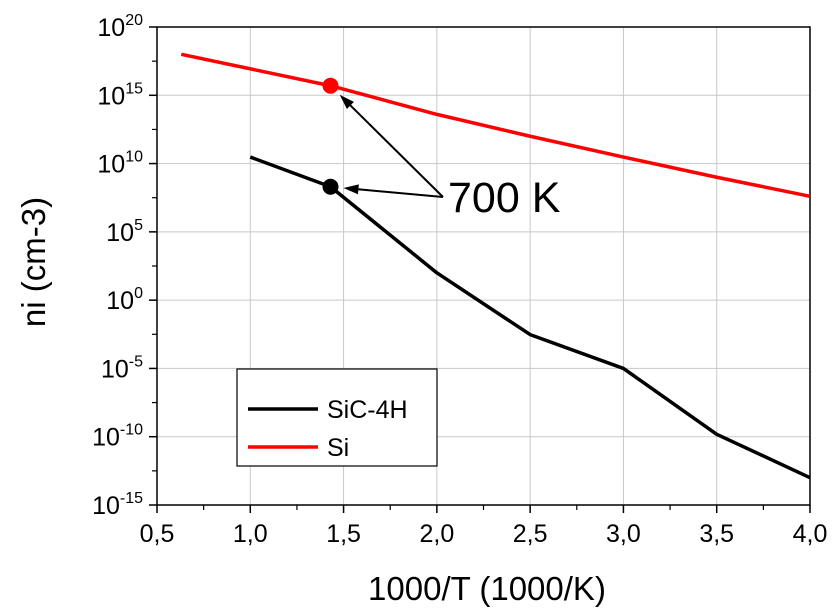  Describe the element at coordinates (134, 157) in the screenshot. I see `y-tick-exponent: 10` at that location.